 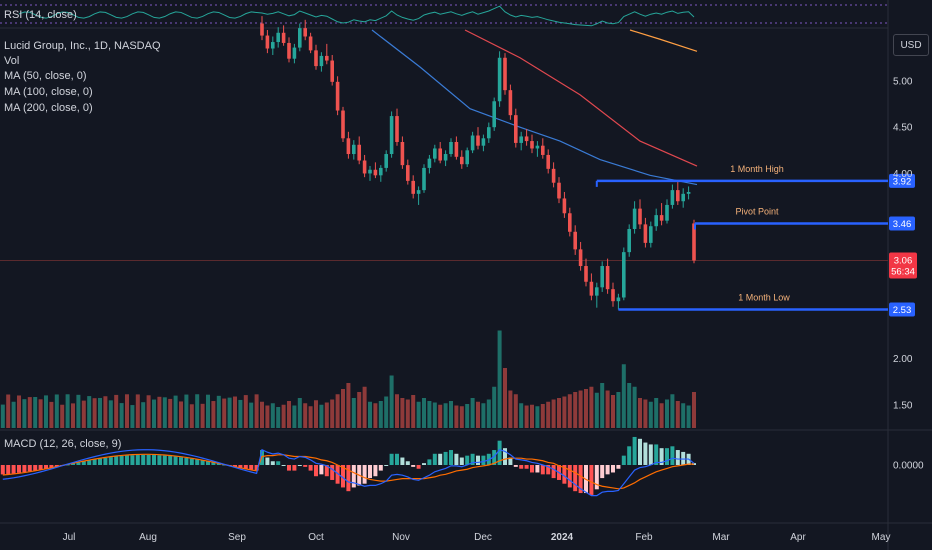 What do you see at coordinates (82, 46) in the screenshot?
I see `symbol-legend: Lucid Group, Inc., 1D, NASDAQ` at bounding box center [82, 46].